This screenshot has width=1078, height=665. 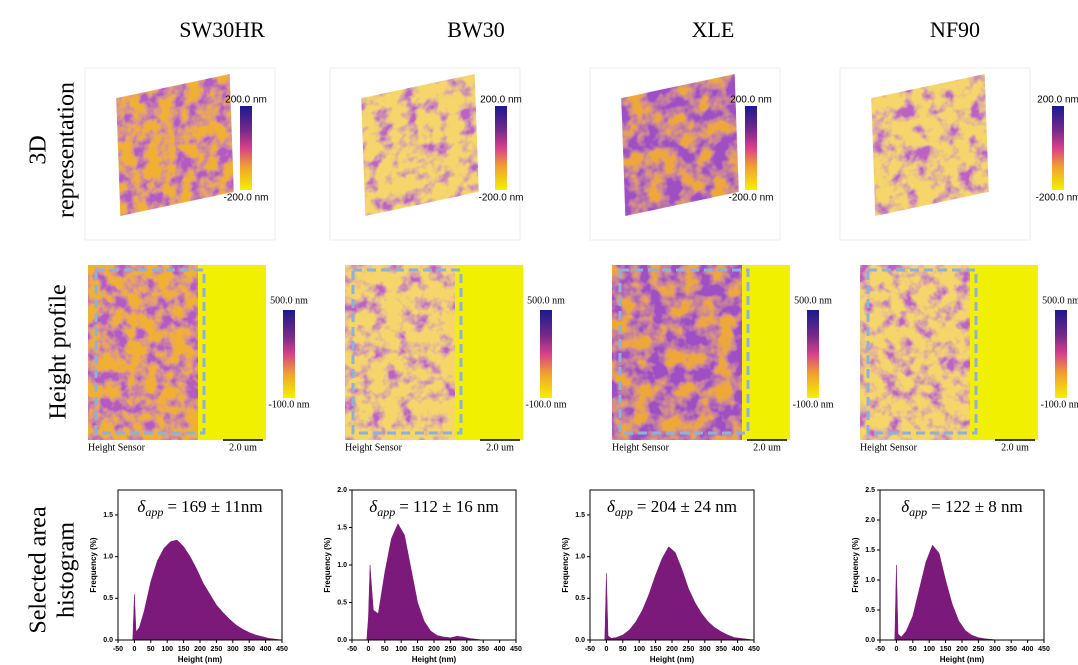 What do you see at coordinates (870, 640) in the screenshot?
I see `y-tick-label: 0.0` at bounding box center [870, 640].